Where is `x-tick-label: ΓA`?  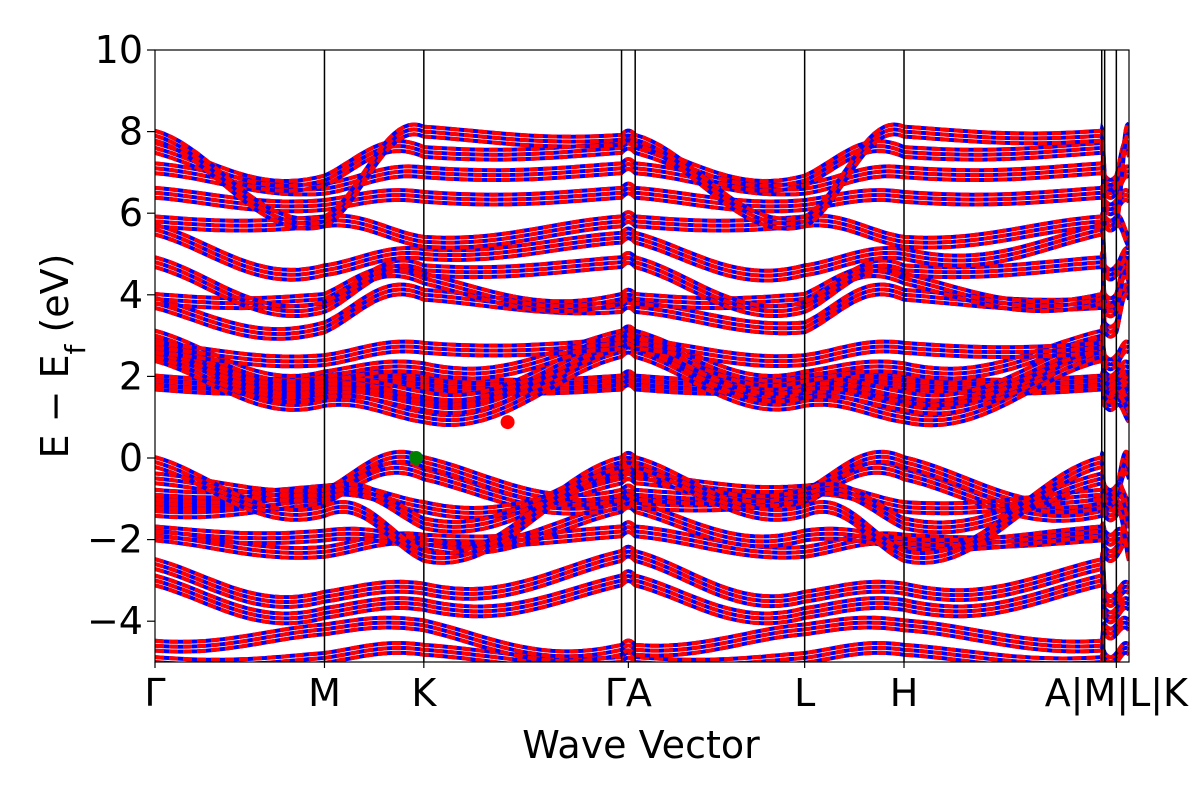
x-tick-label: ΓA is located at coordinates (628, 693).